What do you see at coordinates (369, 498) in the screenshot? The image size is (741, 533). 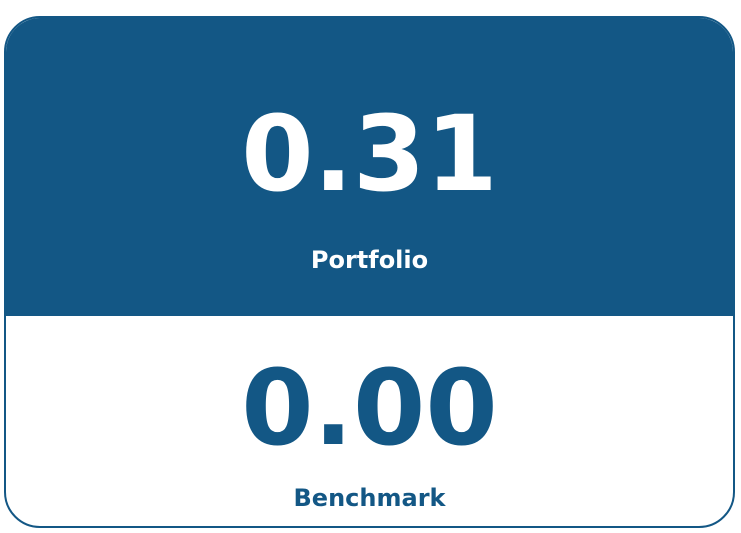 I see `benchmark-label: Benchmark` at bounding box center [369, 498].